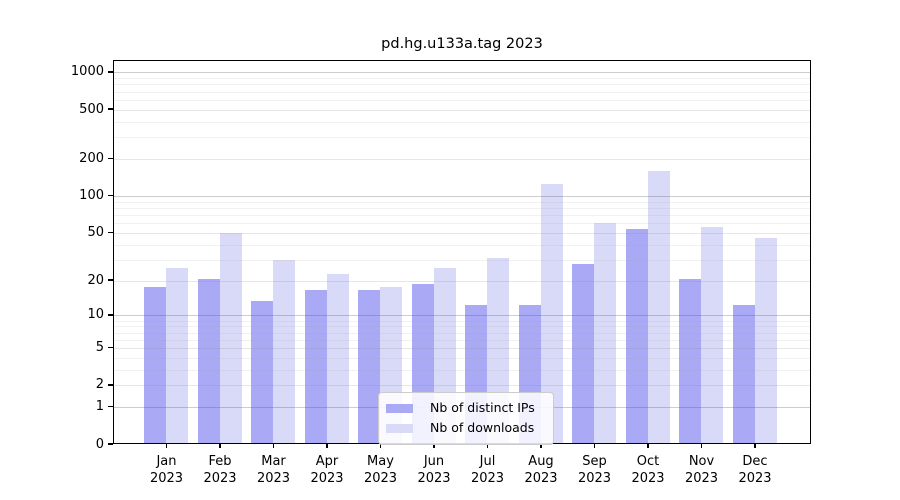 The width and height of the screenshot is (900, 500). Describe the element at coordinates (636, 336) in the screenshot. I see `bar-ips-oct` at that location.